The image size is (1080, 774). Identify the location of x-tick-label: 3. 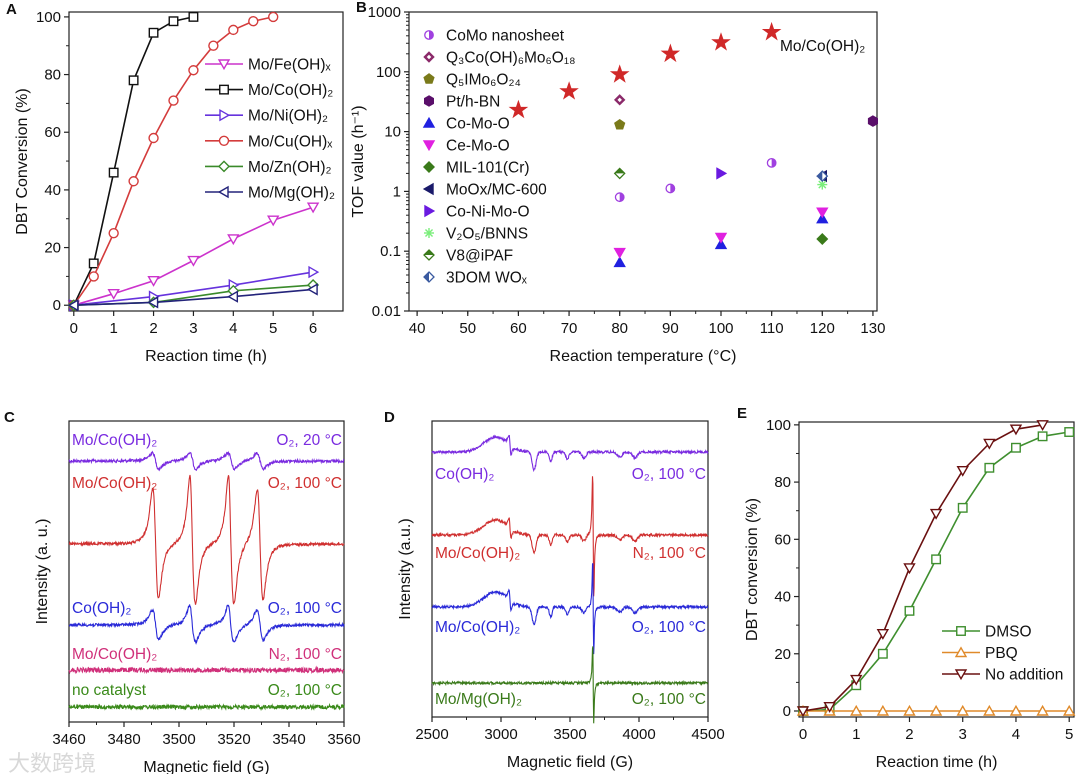
(193, 328).